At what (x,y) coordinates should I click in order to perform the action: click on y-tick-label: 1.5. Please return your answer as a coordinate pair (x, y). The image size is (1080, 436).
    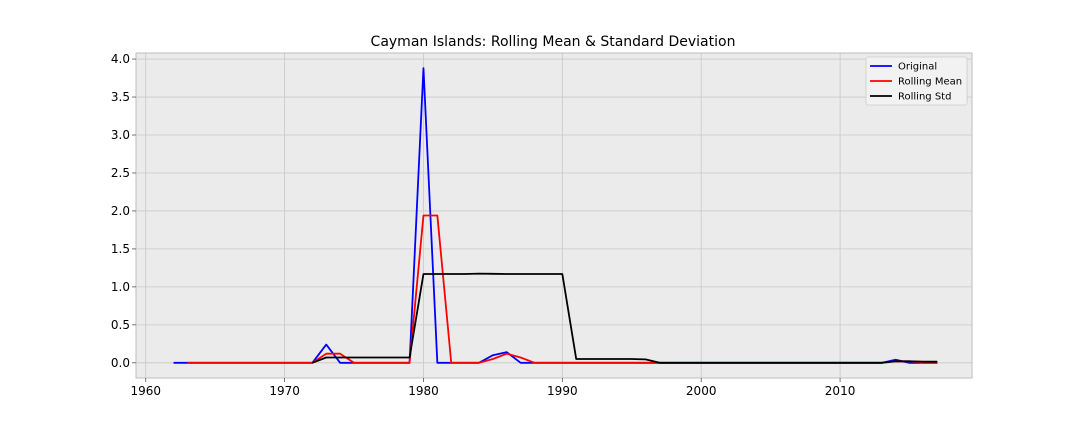
    Looking at the image, I should click on (120, 249).